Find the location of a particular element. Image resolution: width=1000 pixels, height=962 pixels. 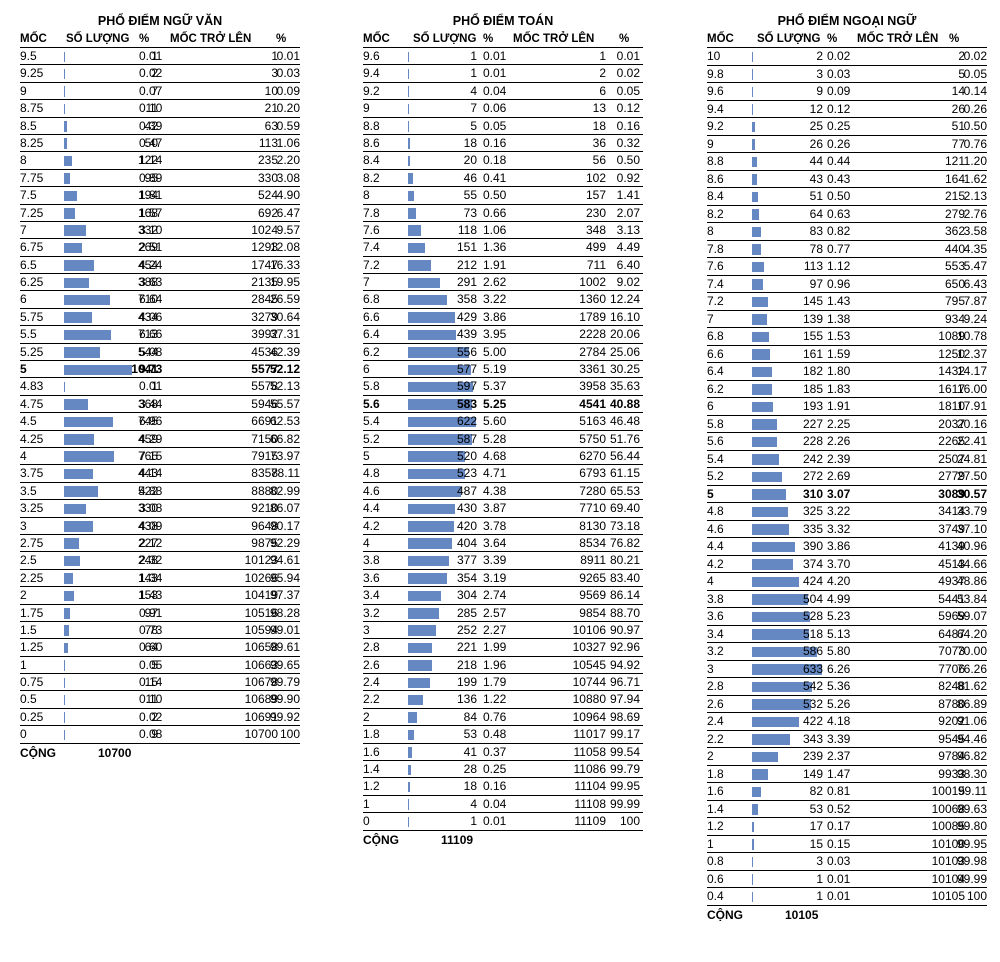

table-row: 5 520 4.68 6270 56.44 is located at coordinates (503, 457).